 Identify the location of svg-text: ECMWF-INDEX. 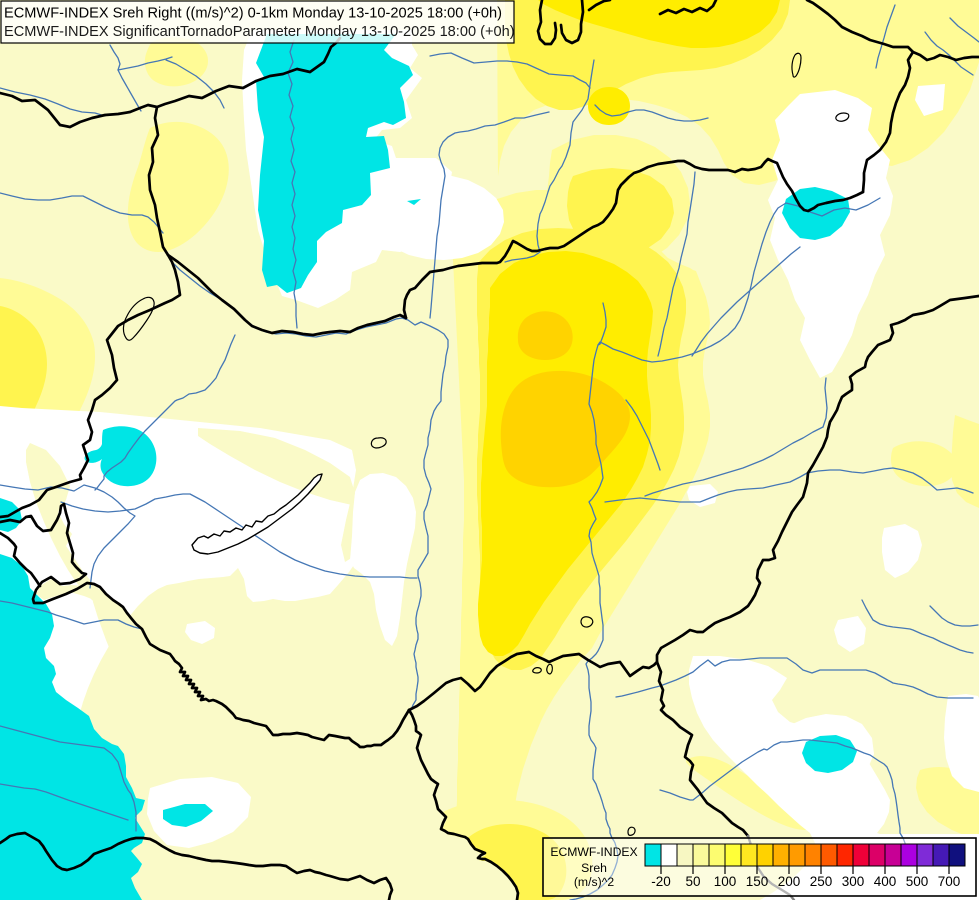
(593, 852).